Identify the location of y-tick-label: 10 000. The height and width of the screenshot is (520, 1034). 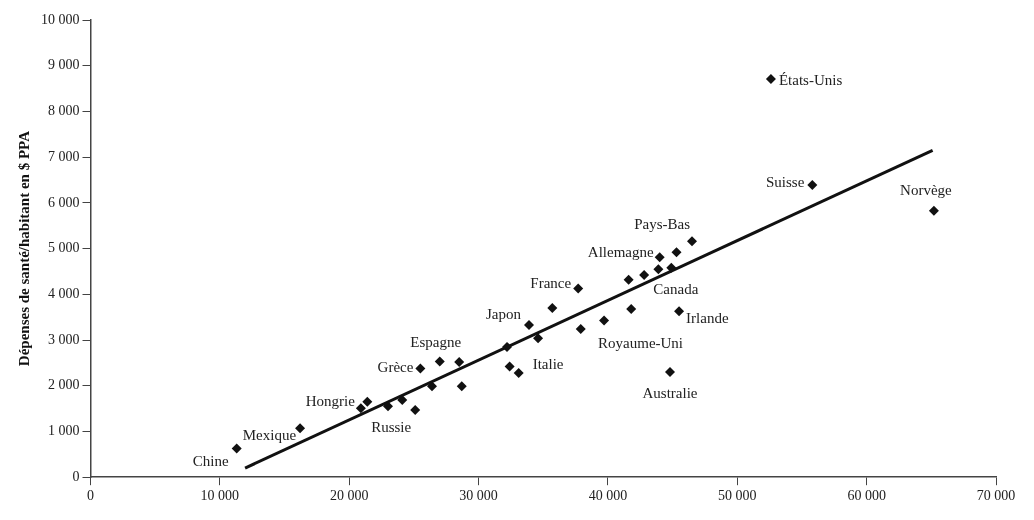
(60, 19).